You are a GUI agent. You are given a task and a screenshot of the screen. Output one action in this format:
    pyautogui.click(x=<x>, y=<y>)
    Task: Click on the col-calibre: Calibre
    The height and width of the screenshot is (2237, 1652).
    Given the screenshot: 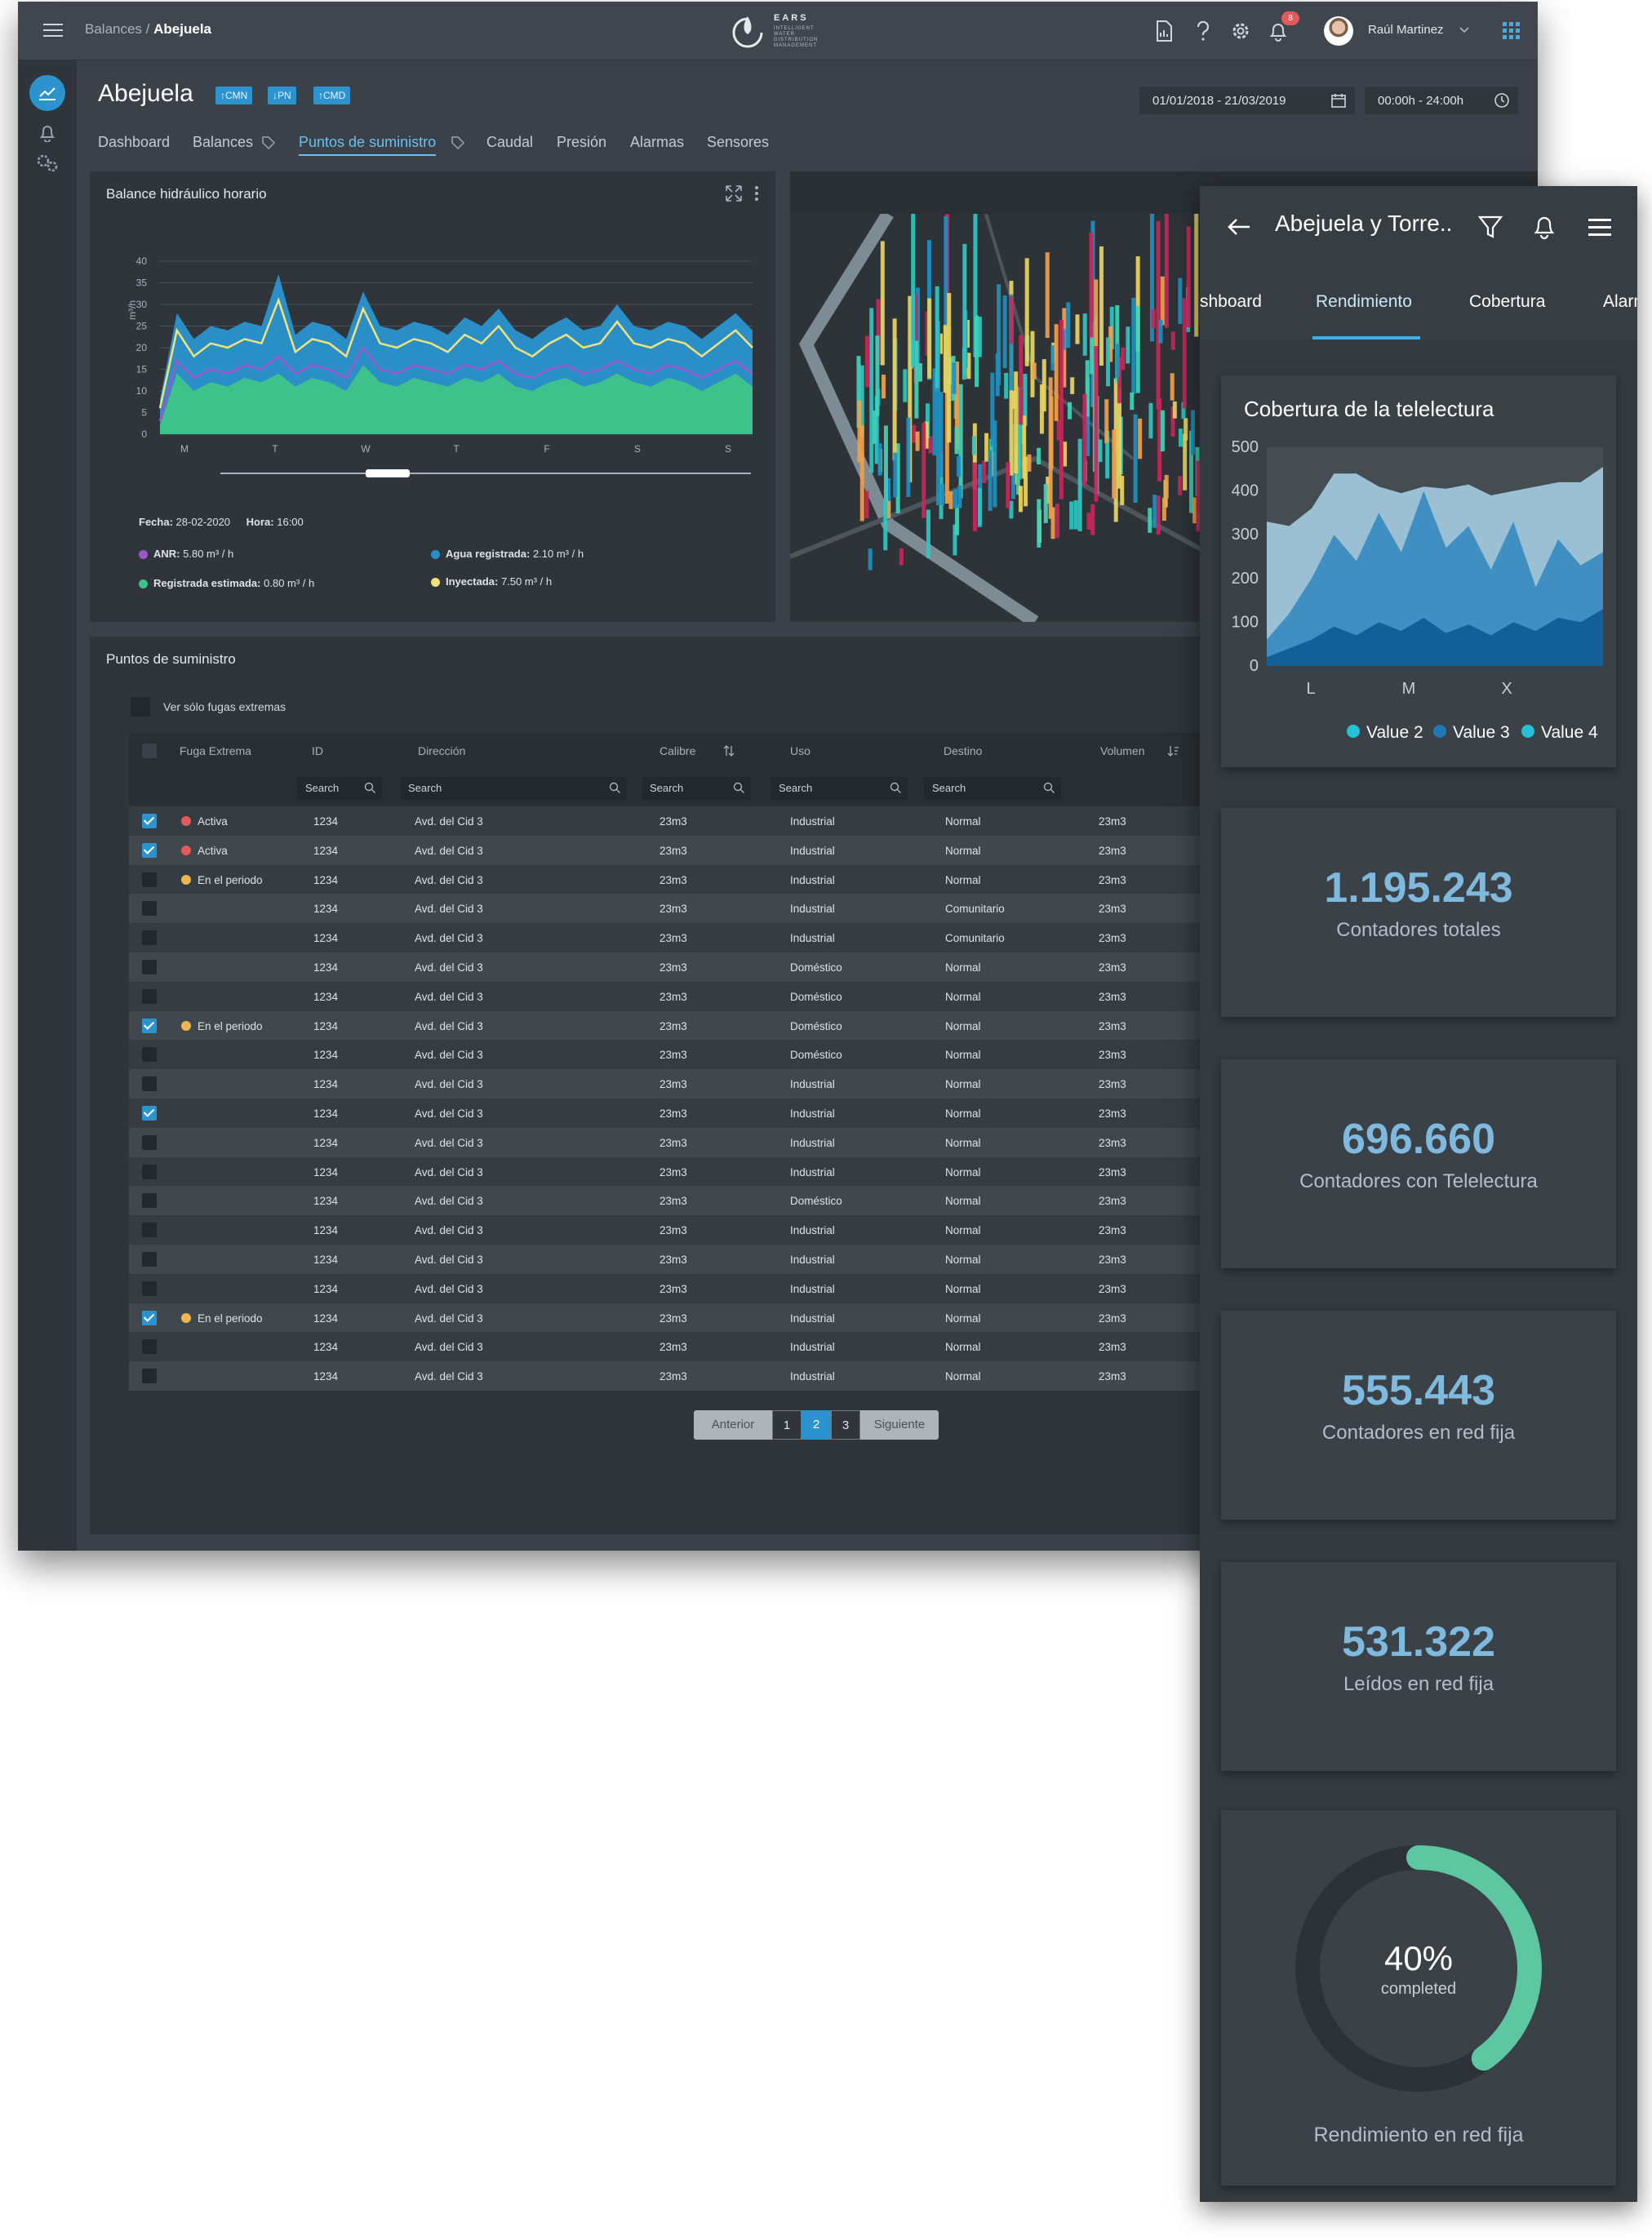 What is the action you would take?
    pyautogui.click(x=677, y=750)
    